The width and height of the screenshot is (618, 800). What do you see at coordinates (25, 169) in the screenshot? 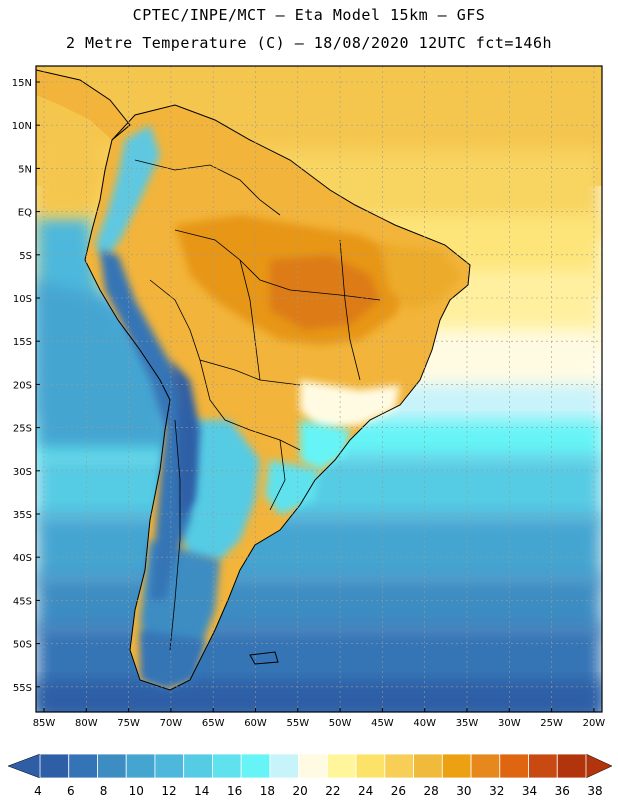
I see `latitude-label: 5N` at bounding box center [25, 169].